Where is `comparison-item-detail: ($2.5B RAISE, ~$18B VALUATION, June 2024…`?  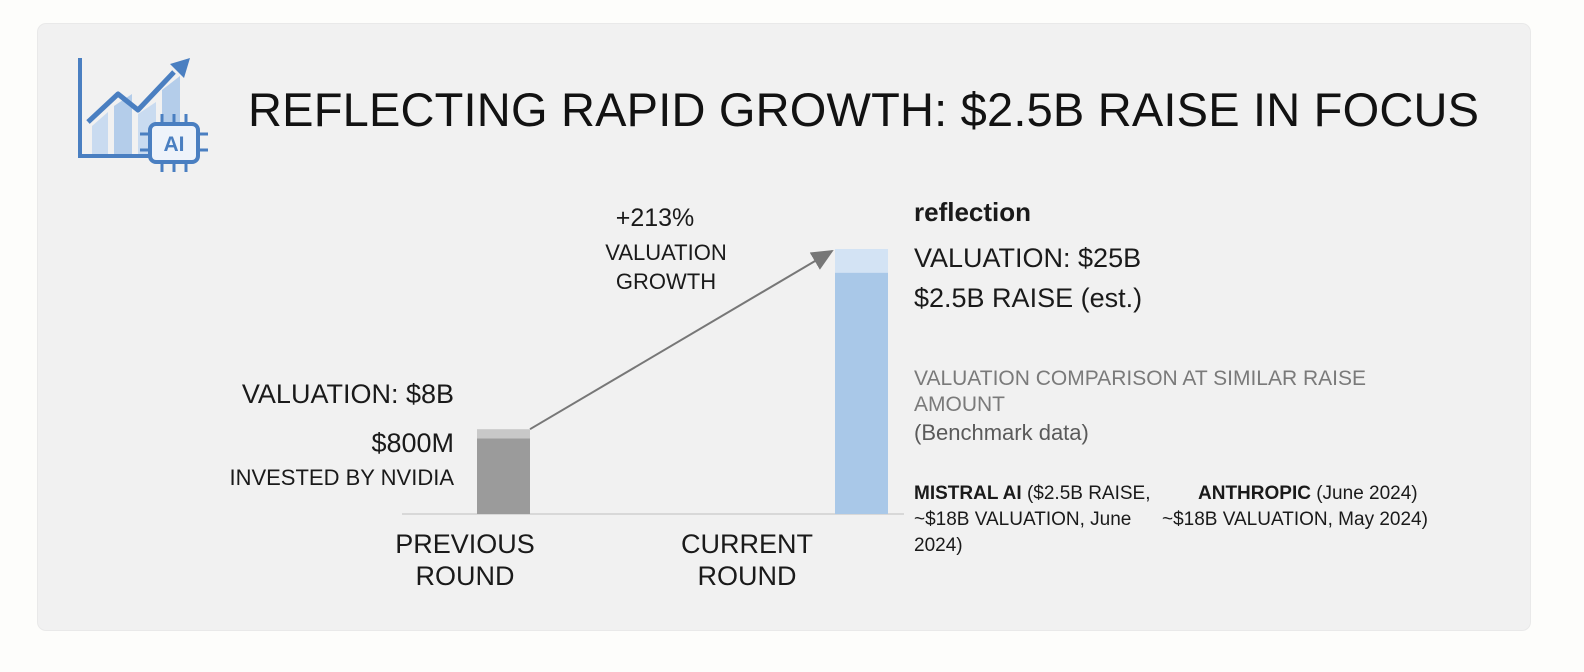
comparison-item-detail: ($2.5B RAISE, ~$18B VALUATION, June 2024… is located at coordinates (1032, 519).